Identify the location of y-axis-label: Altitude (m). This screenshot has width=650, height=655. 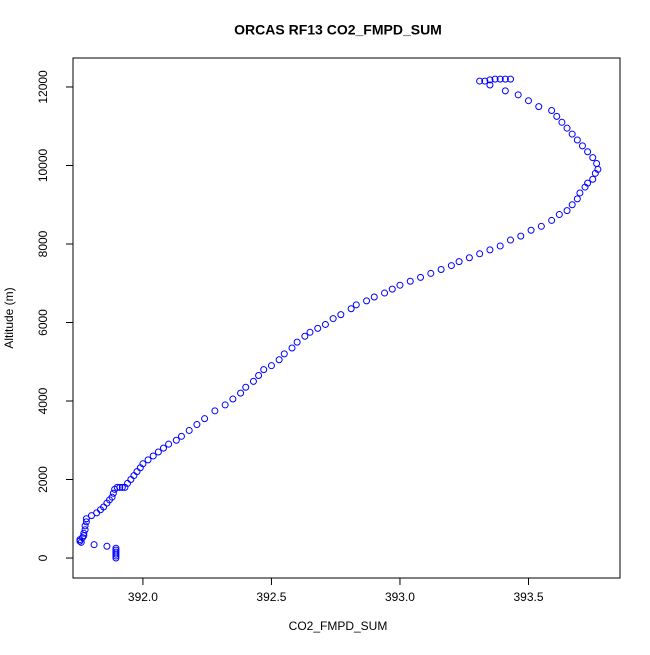
(9, 317).